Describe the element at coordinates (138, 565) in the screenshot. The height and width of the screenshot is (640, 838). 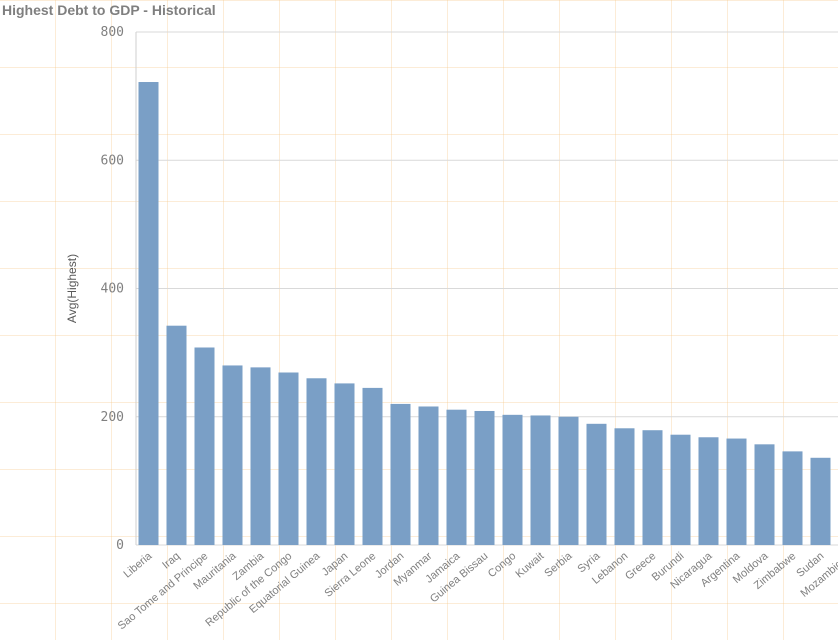
I see `x-tick-label: Liberia` at that location.